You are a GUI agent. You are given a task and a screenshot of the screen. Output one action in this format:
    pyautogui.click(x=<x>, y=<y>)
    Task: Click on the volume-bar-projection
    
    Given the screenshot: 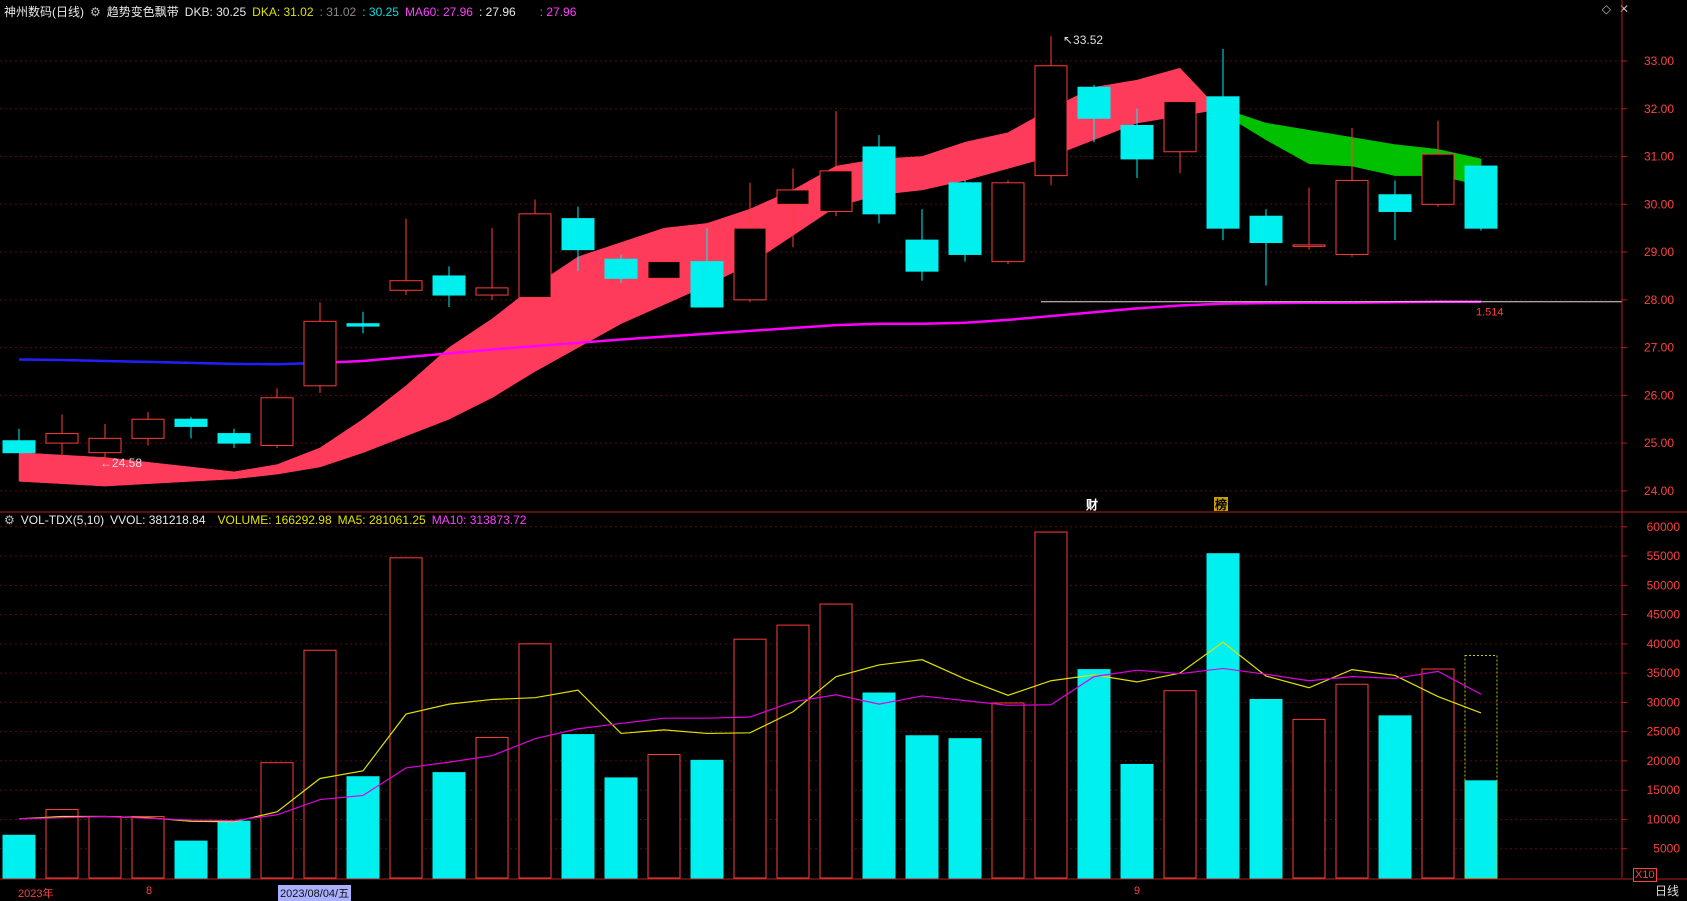 What is the action you would take?
    pyautogui.click(x=1481, y=767)
    